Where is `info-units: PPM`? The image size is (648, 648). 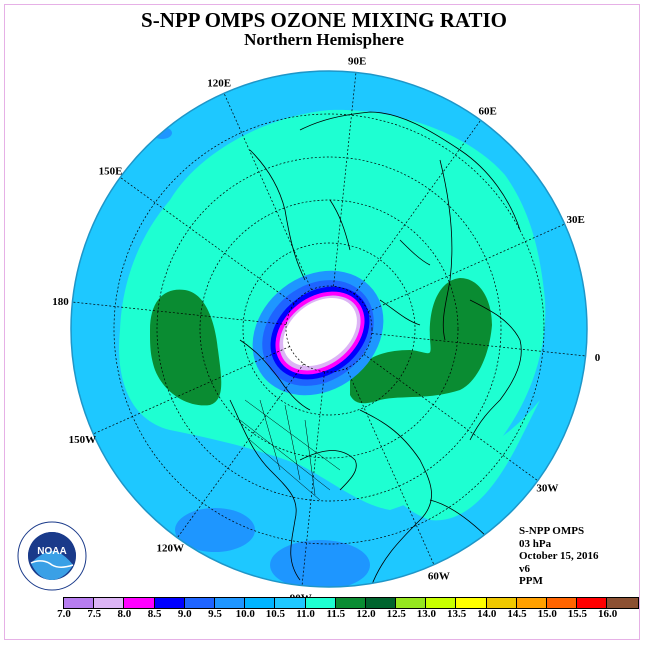
info-units: PPM is located at coordinates (531, 581).